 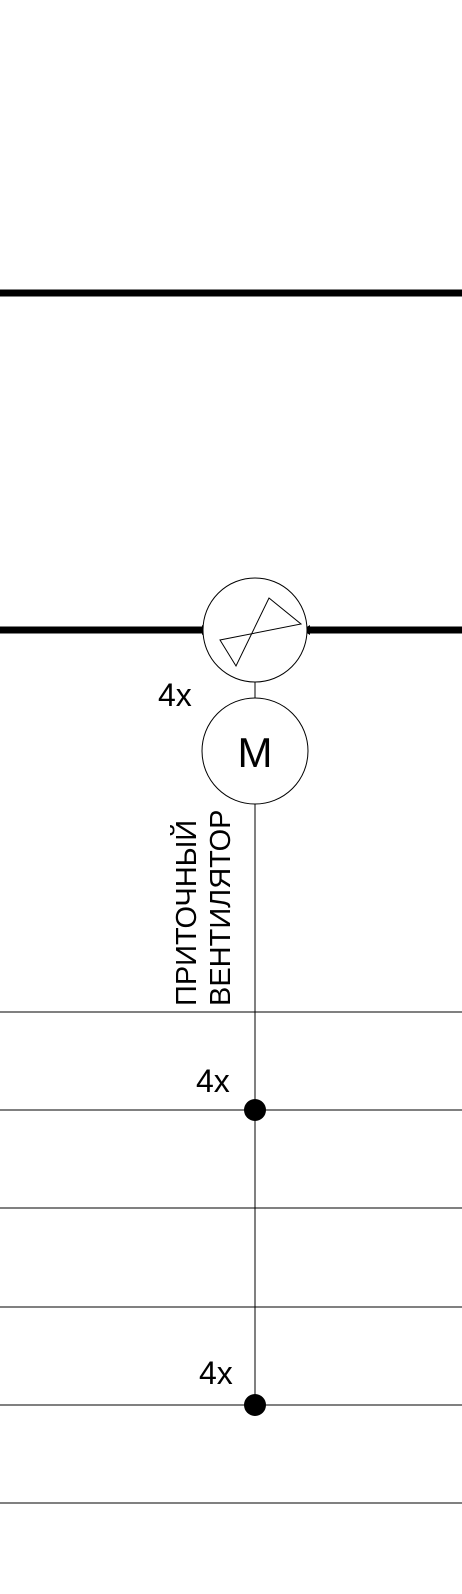 What do you see at coordinates (261, 632) in the screenshot?
I see `damper-icon` at bounding box center [261, 632].